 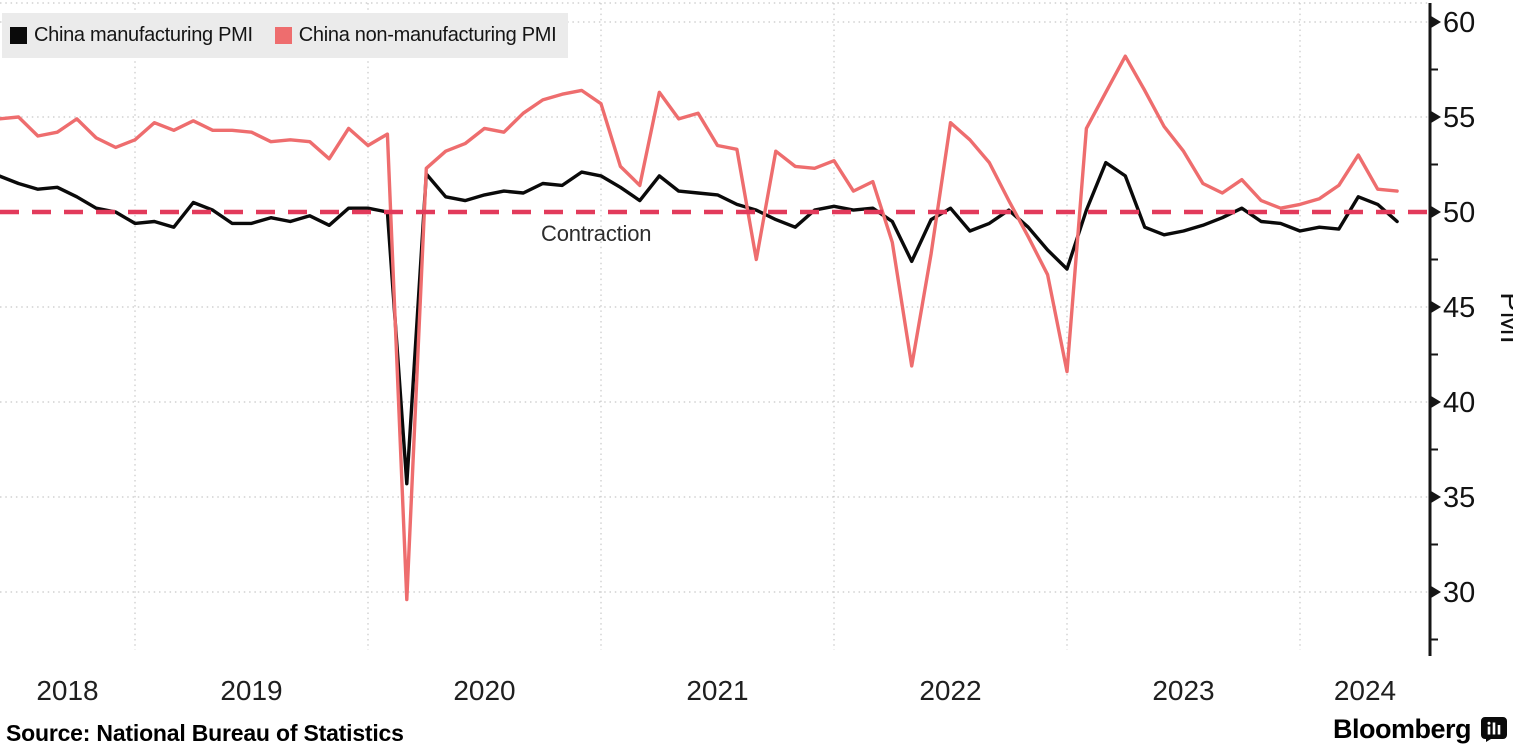 I want to click on x-year-label-2022: 2022, so click(x=950, y=690).